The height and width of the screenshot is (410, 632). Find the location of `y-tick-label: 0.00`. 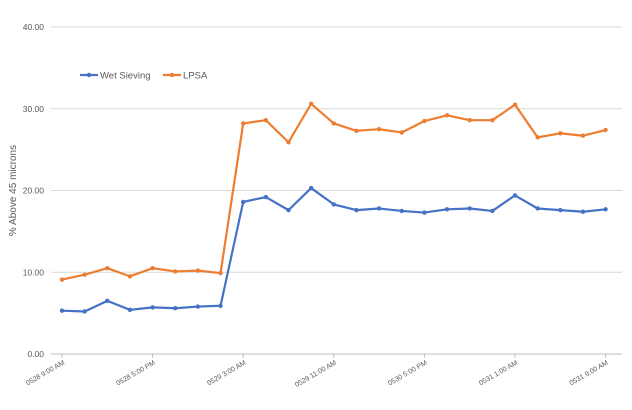

y-tick-label: 0.00 is located at coordinates (35, 354).